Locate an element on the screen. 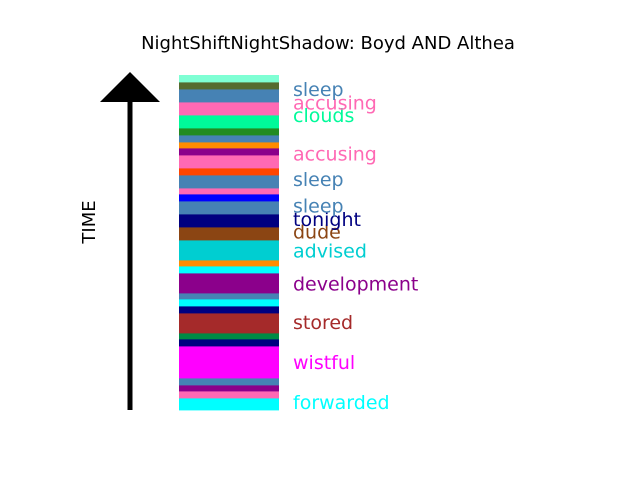 The height and width of the screenshot is (480, 640). word-label: stored is located at coordinates (323, 323).